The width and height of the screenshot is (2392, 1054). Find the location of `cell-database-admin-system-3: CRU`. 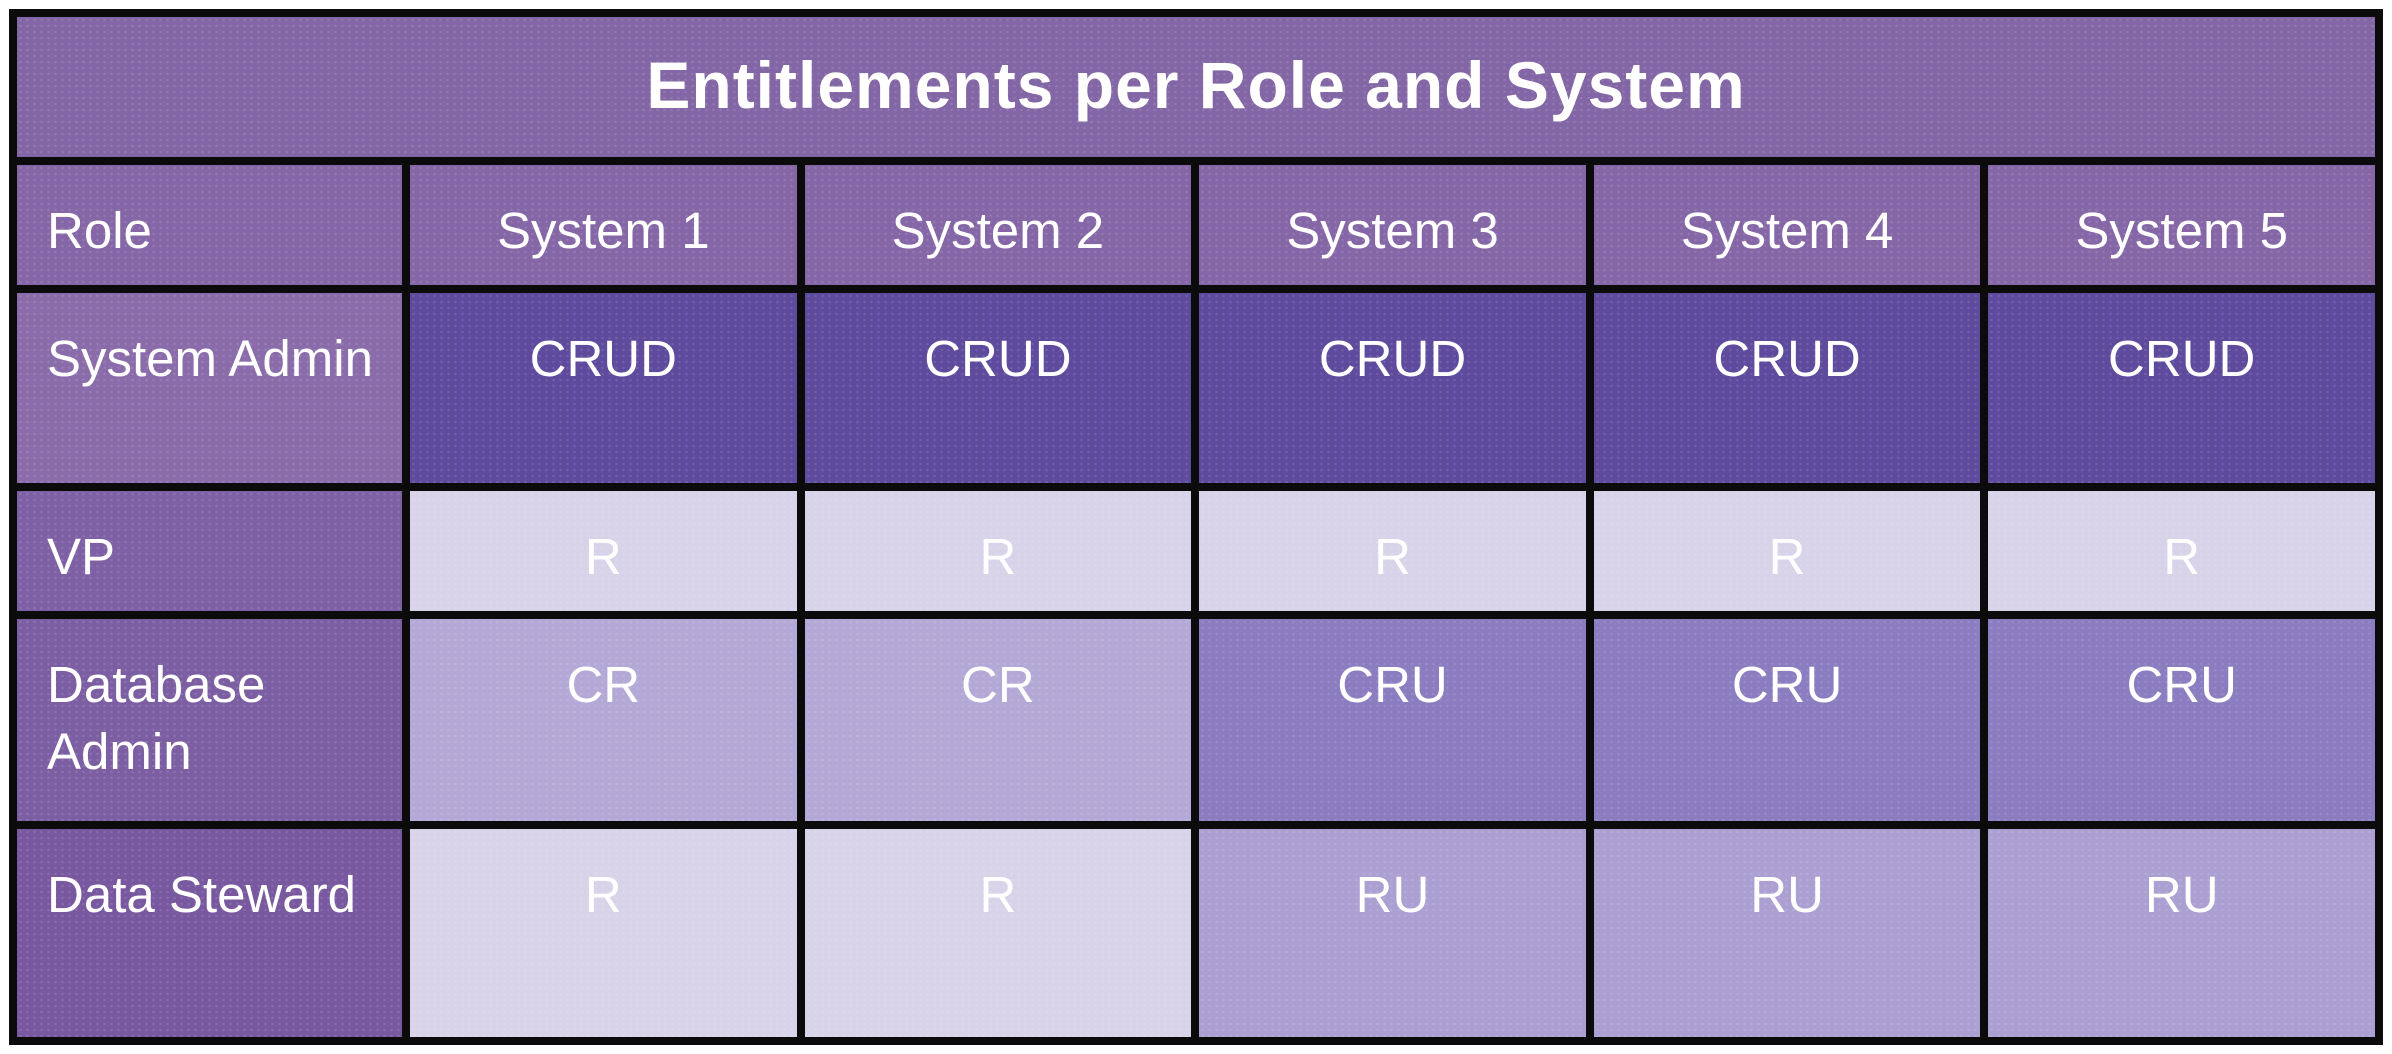

cell-database-admin-system-3: CRU is located at coordinates (1392, 720).